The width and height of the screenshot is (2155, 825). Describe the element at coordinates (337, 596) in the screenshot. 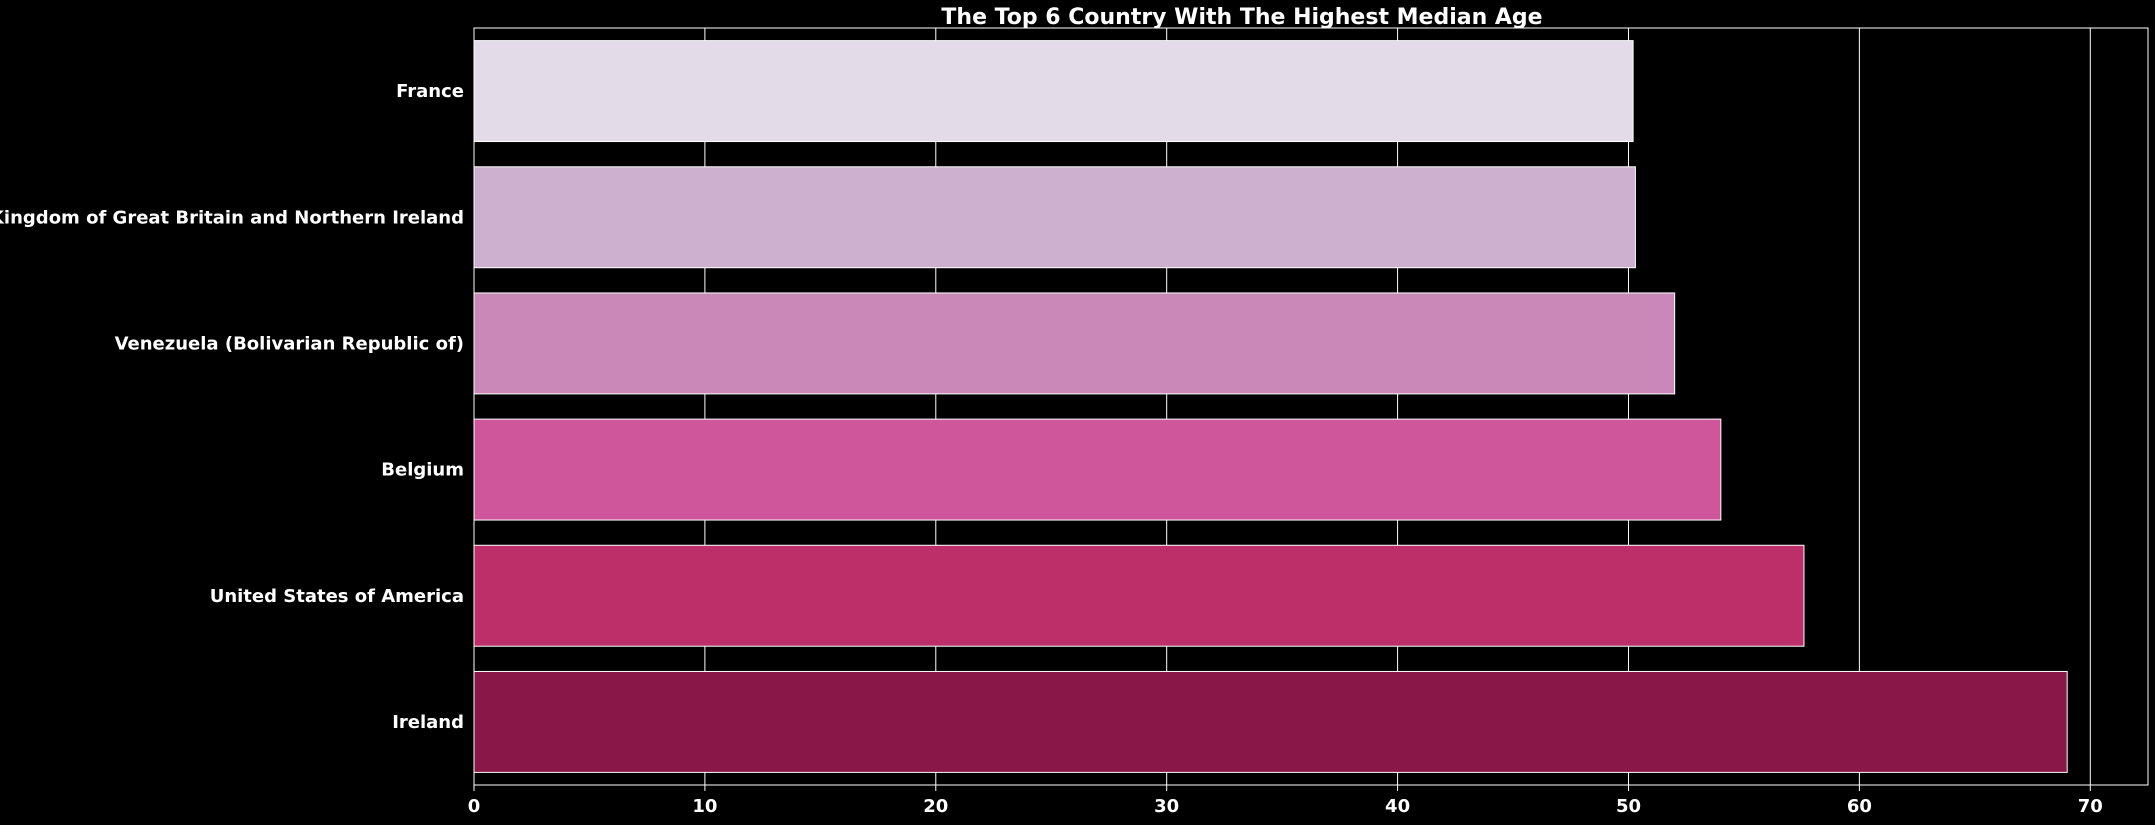

I see `category-label: United States of America` at that location.